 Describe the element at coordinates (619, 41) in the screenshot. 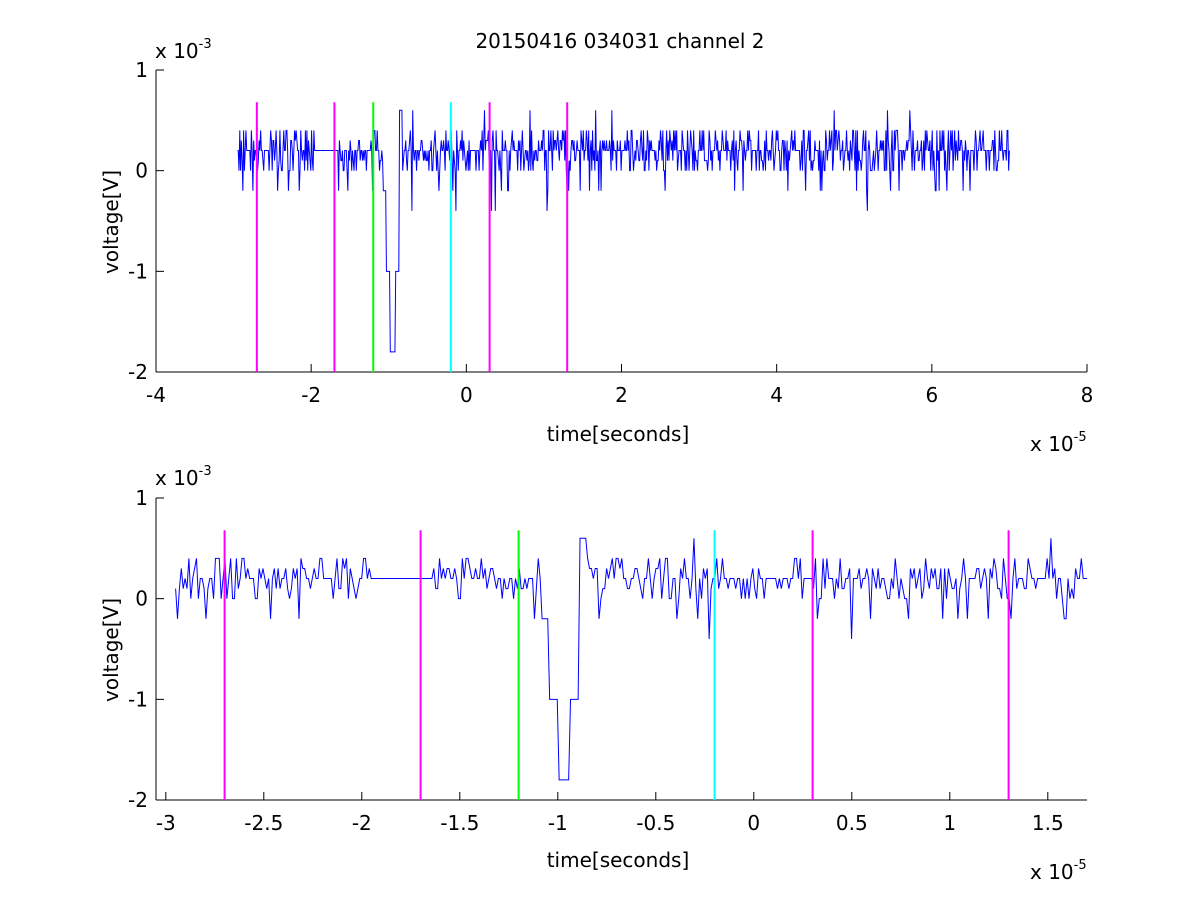

I see `chart-title: 20150416 034031 channel 2` at that location.